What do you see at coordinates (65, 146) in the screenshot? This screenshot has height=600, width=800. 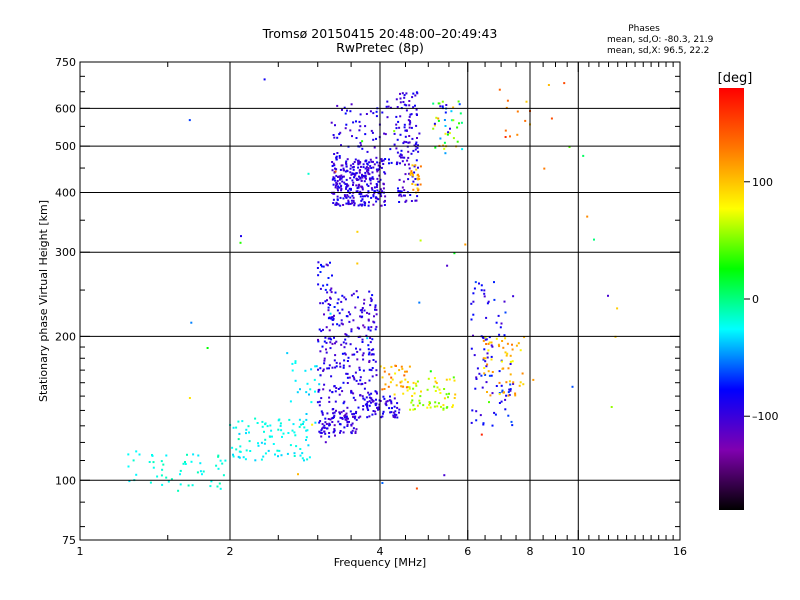 I see `y-tick-label: 500` at bounding box center [65, 146].